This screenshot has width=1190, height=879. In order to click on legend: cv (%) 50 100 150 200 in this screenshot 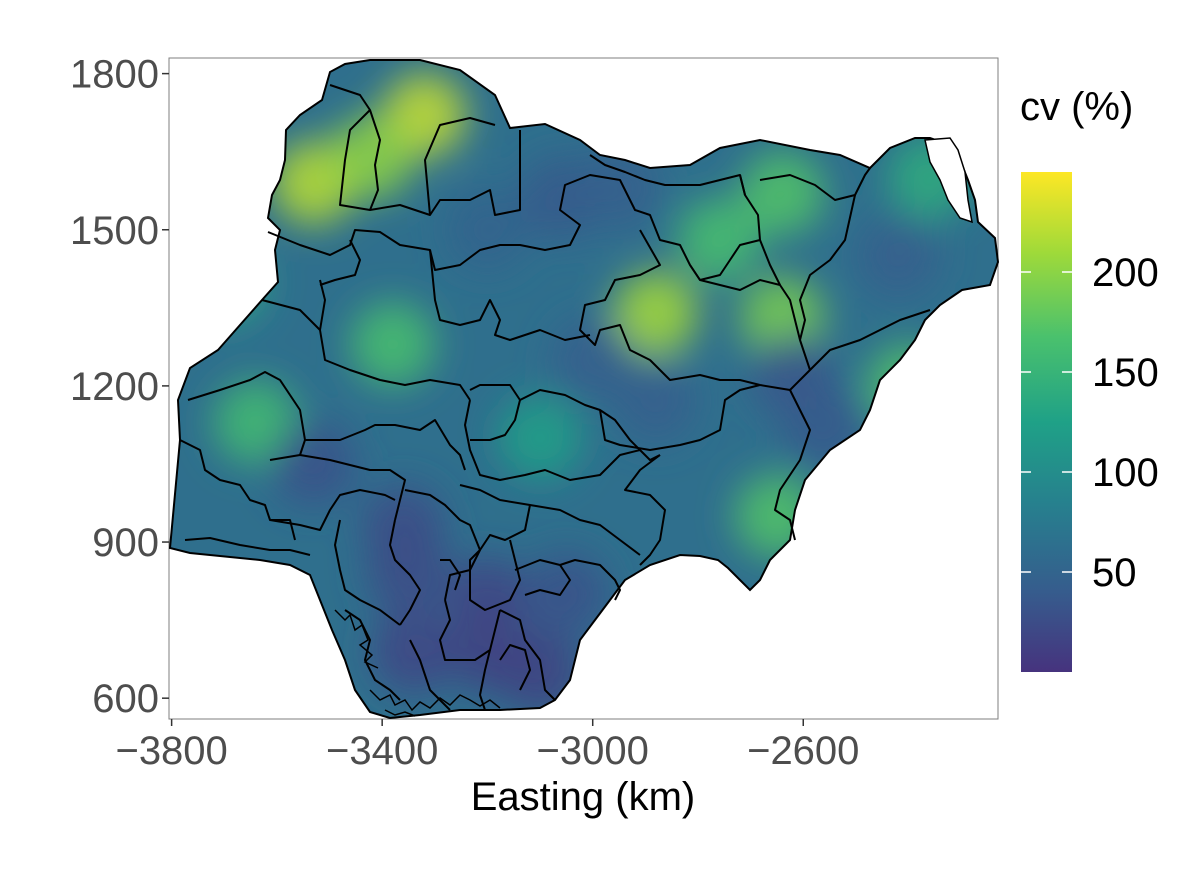, I will do `click(1089, 378)`.